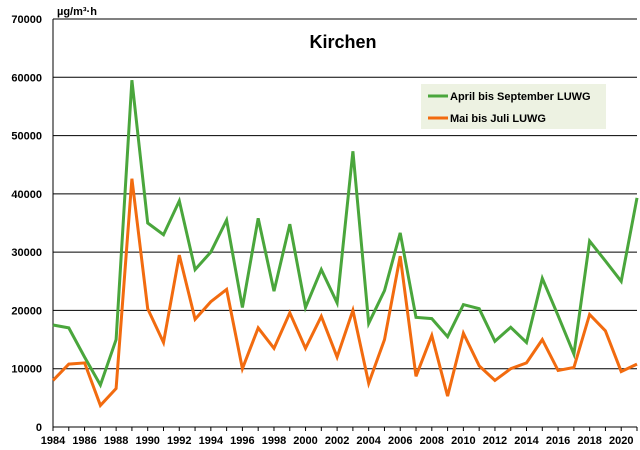 Image resolution: width=640 pixels, height=450 pixels. Describe the element at coordinates (84, 441) in the screenshot. I see `x-tick-label: 1986` at that location.